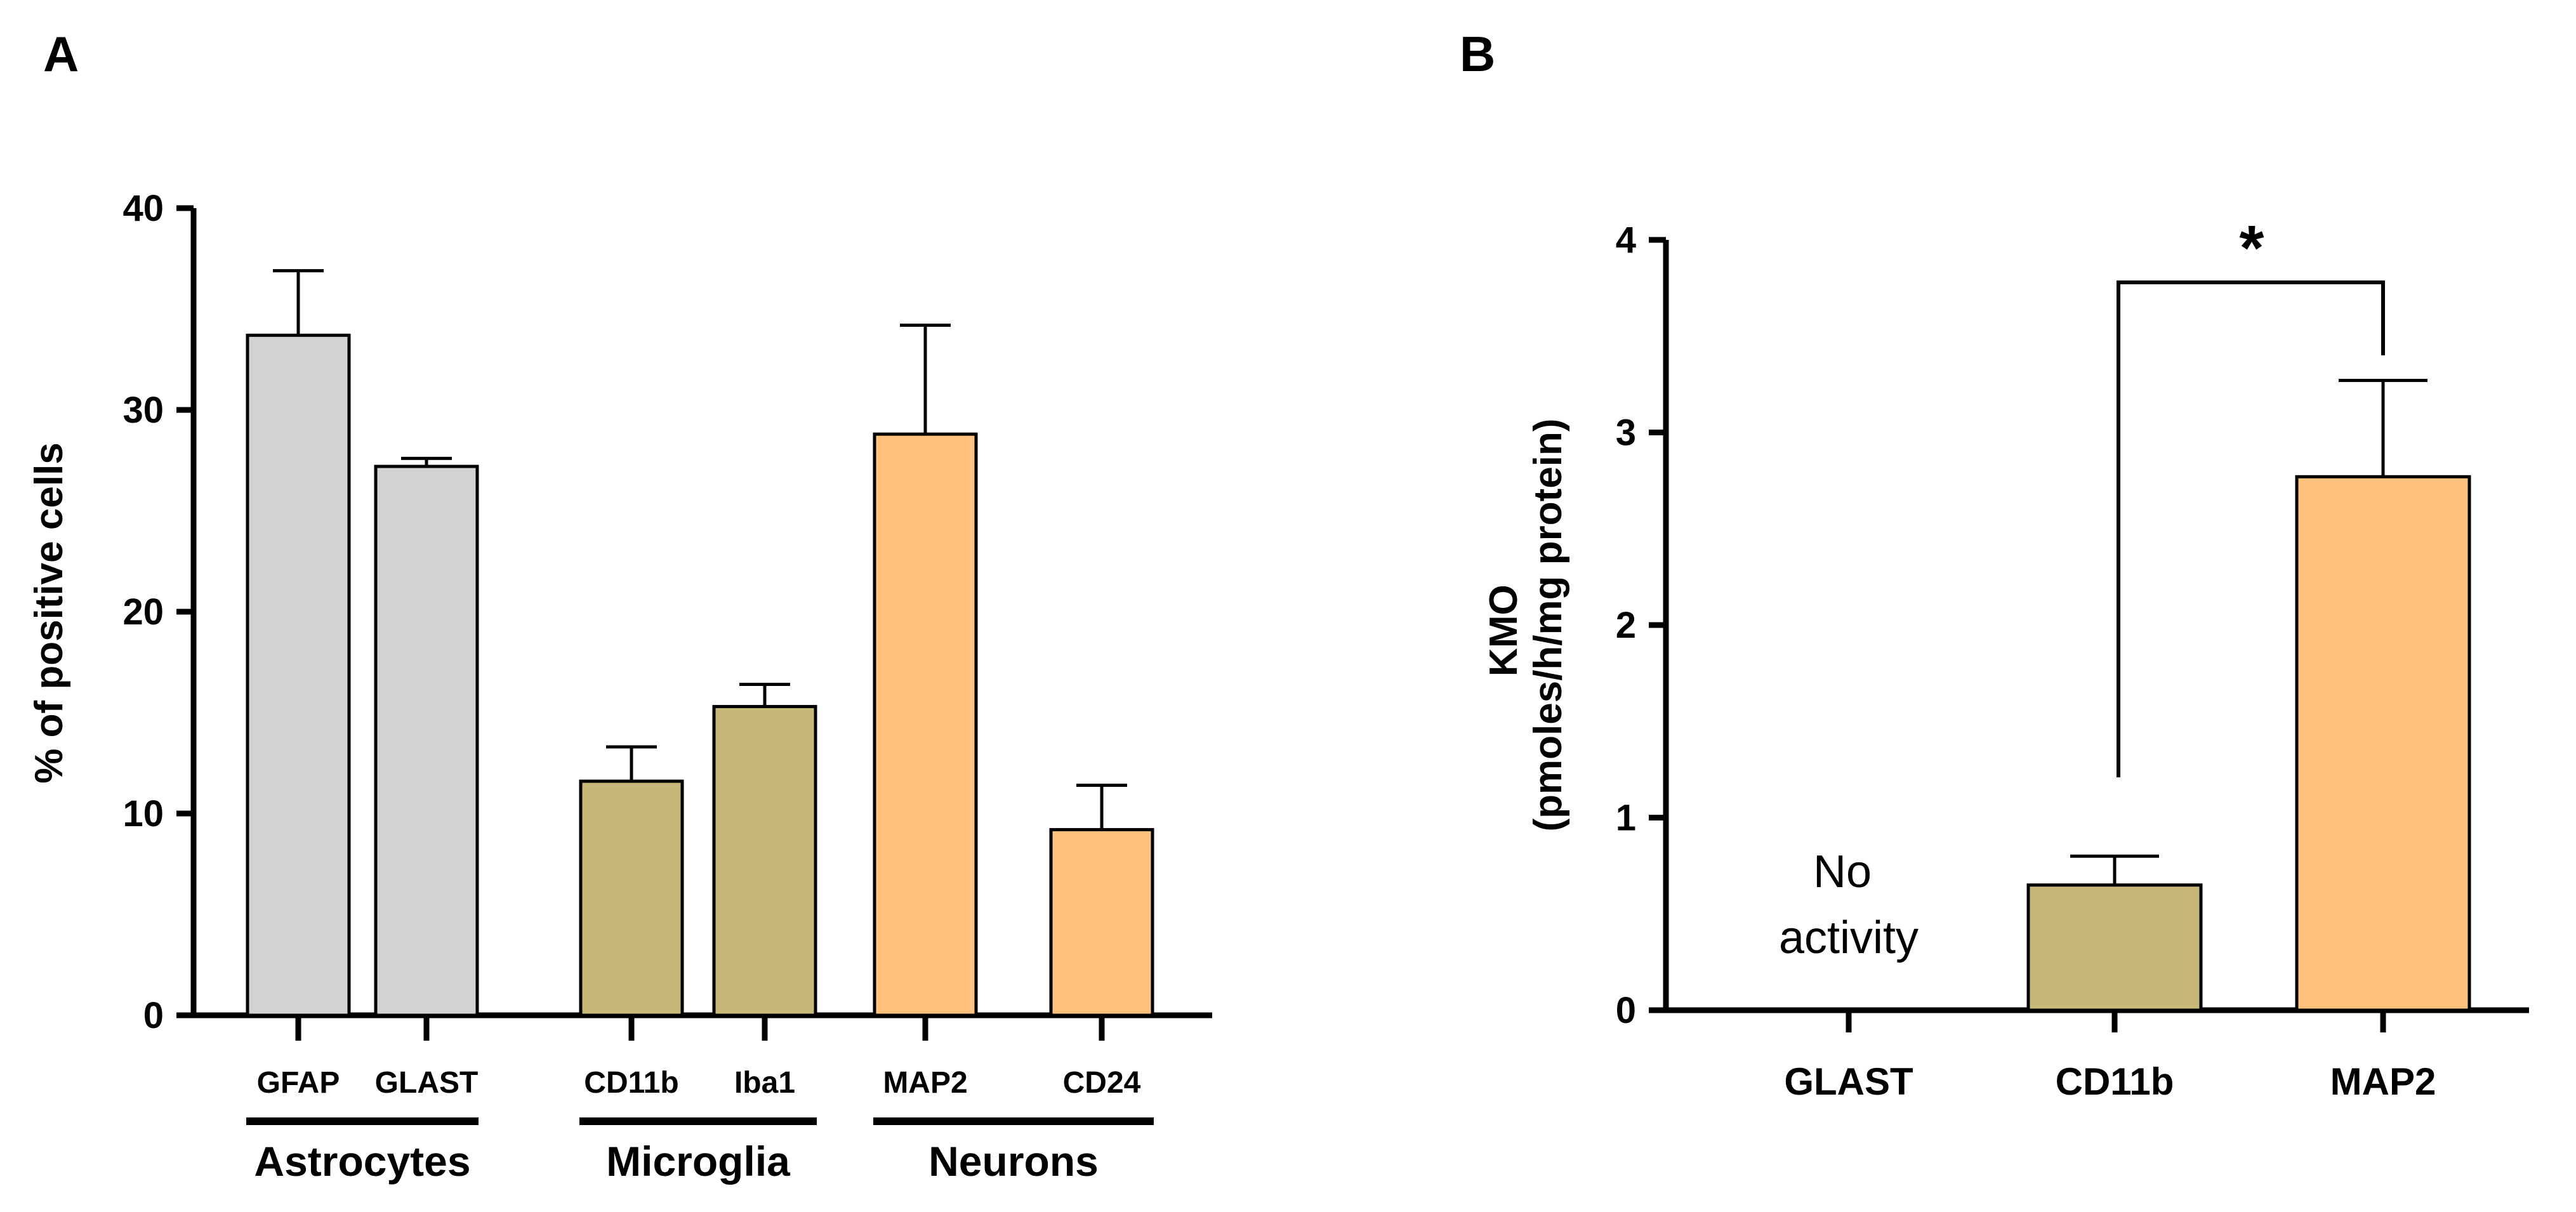 The height and width of the screenshot is (1212, 2576). Describe the element at coordinates (925, 724) in the screenshot. I see `panel-a-bar-map2` at that location.